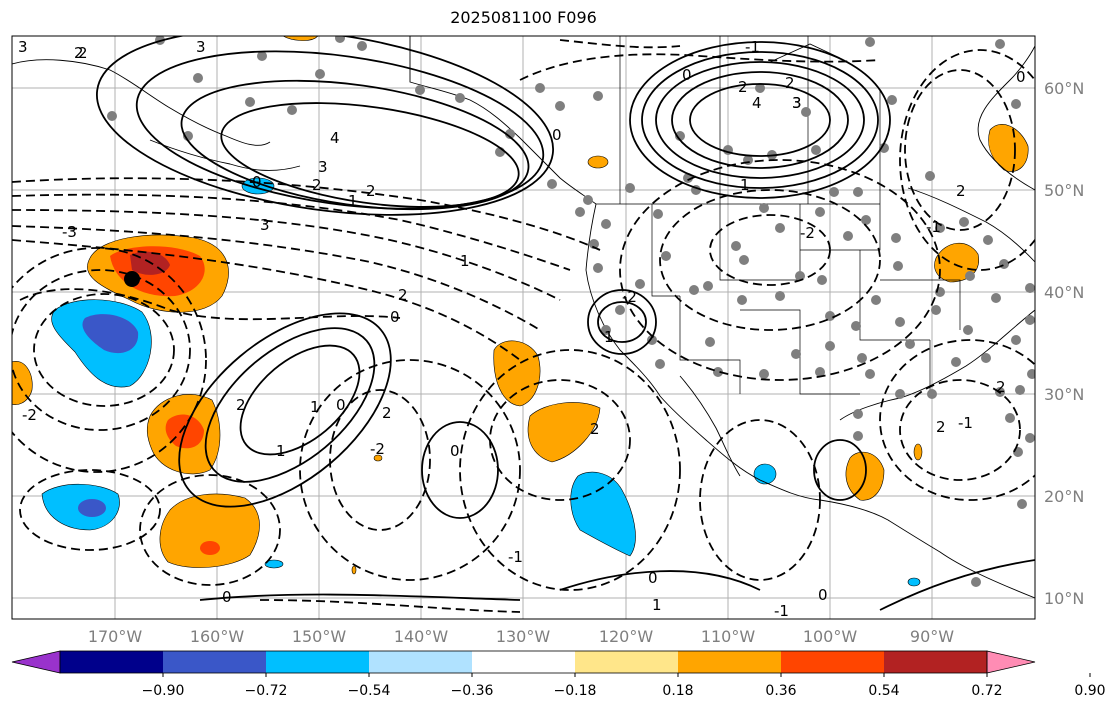 This screenshot has width=1105, height=712. What do you see at coordinates (115, 636) in the screenshot?
I see `lon-label: 170°W` at bounding box center [115, 636].